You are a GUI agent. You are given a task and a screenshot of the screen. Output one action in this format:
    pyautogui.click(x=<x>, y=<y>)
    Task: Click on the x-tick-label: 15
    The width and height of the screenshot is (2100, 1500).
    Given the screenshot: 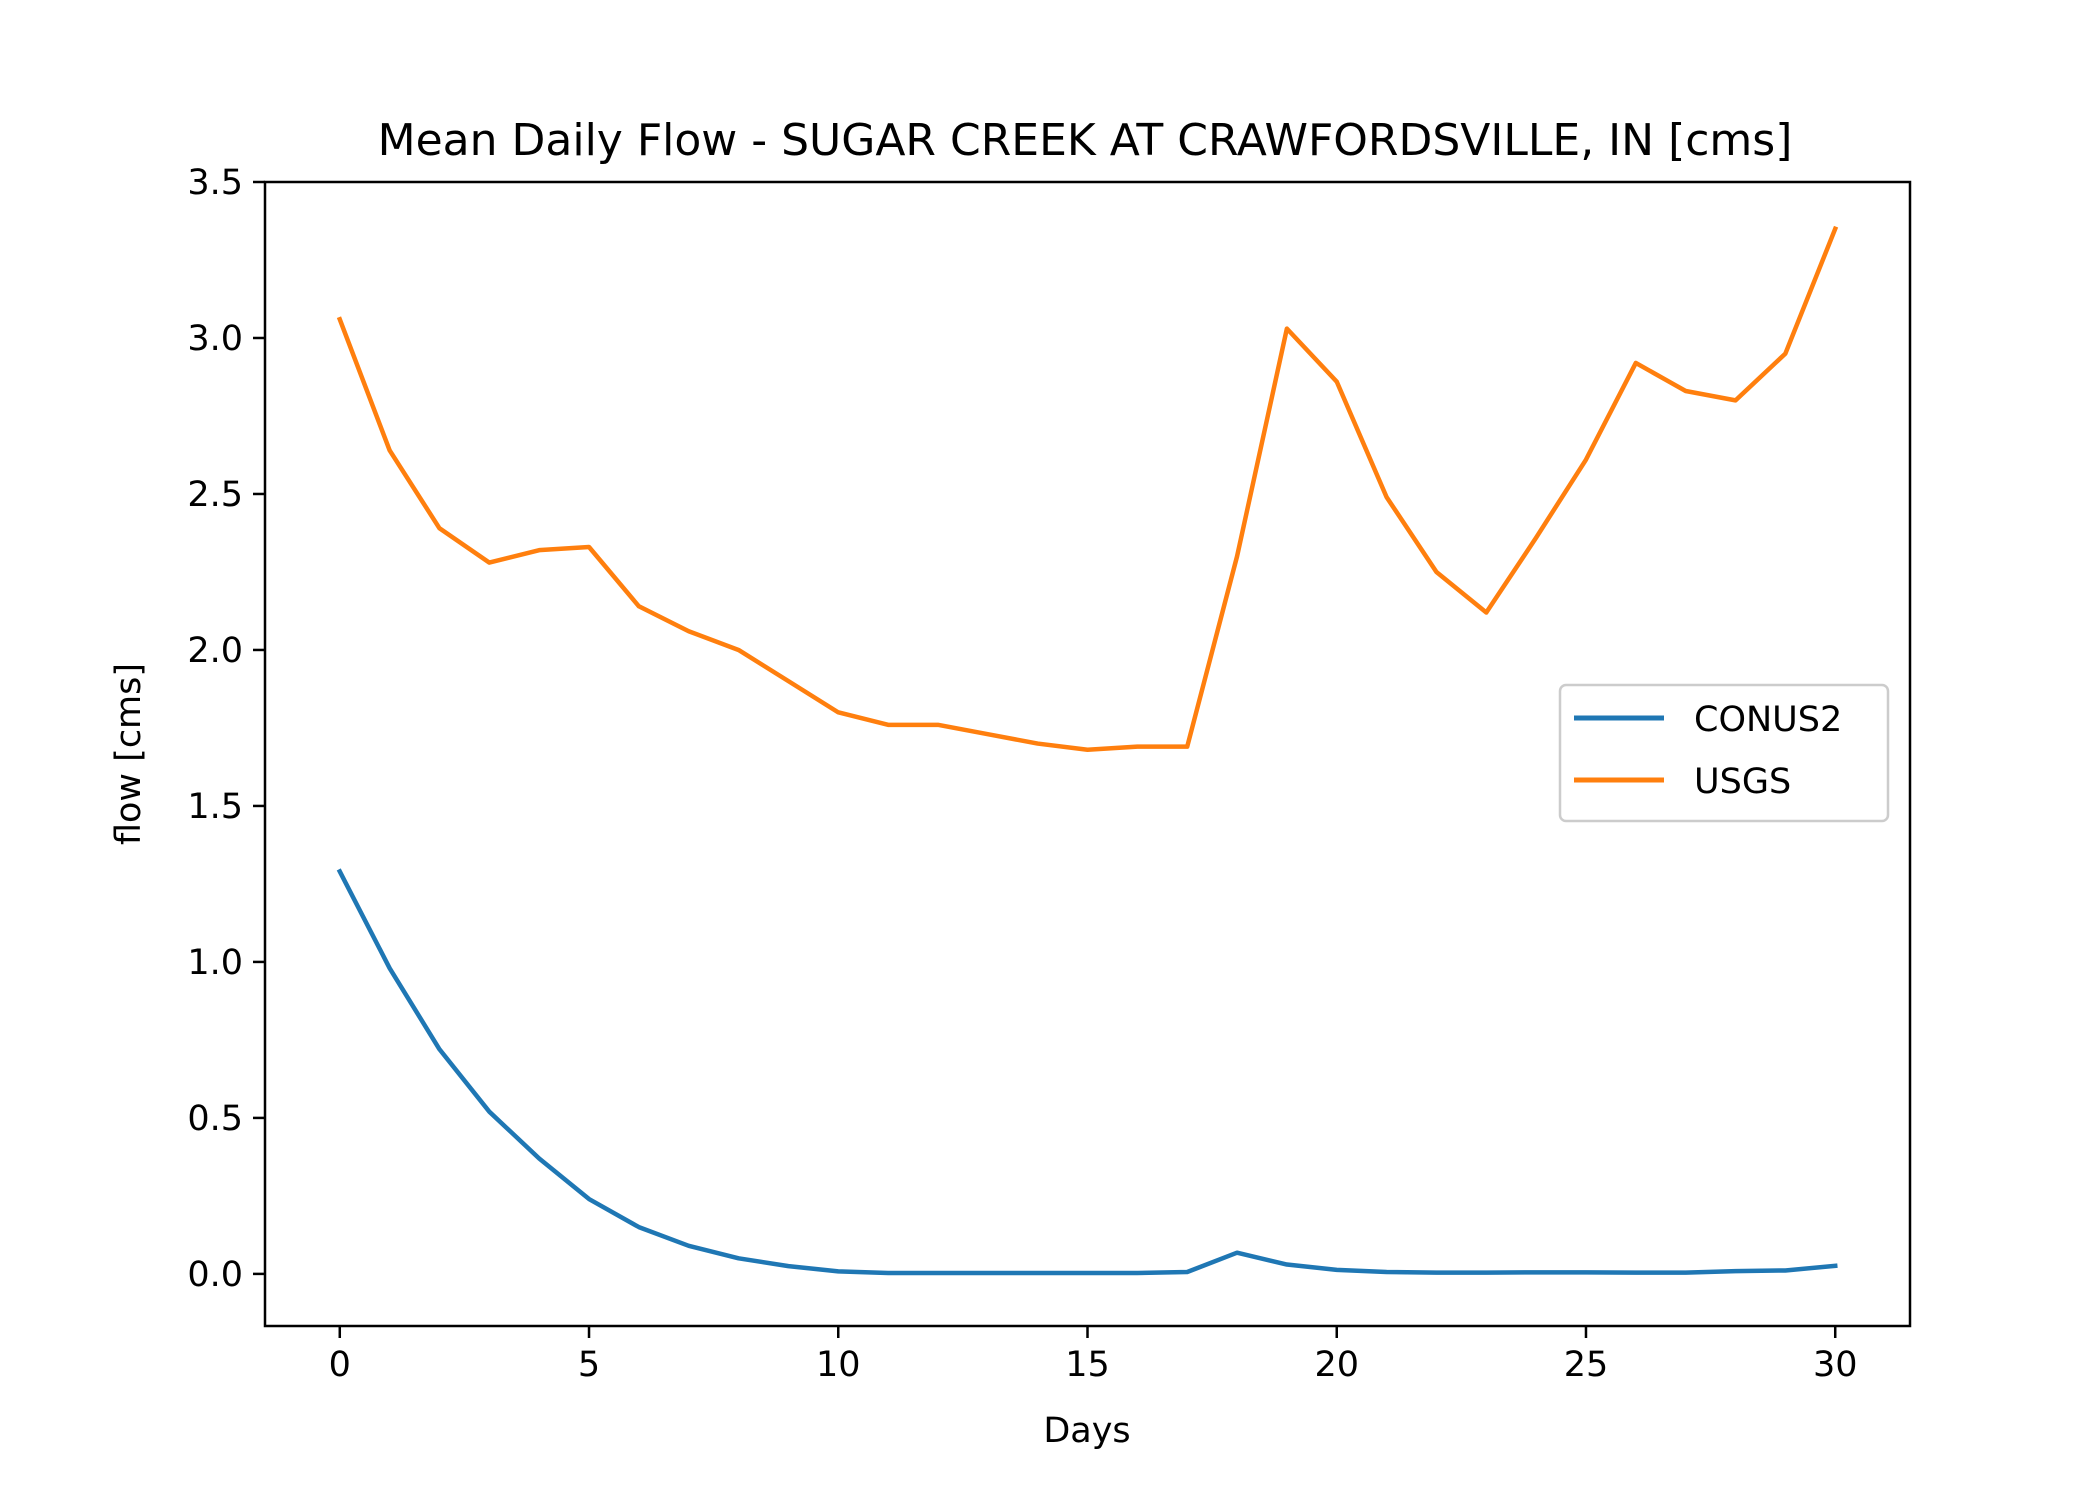 What is the action you would take?
    pyautogui.click(x=1087, y=1365)
    